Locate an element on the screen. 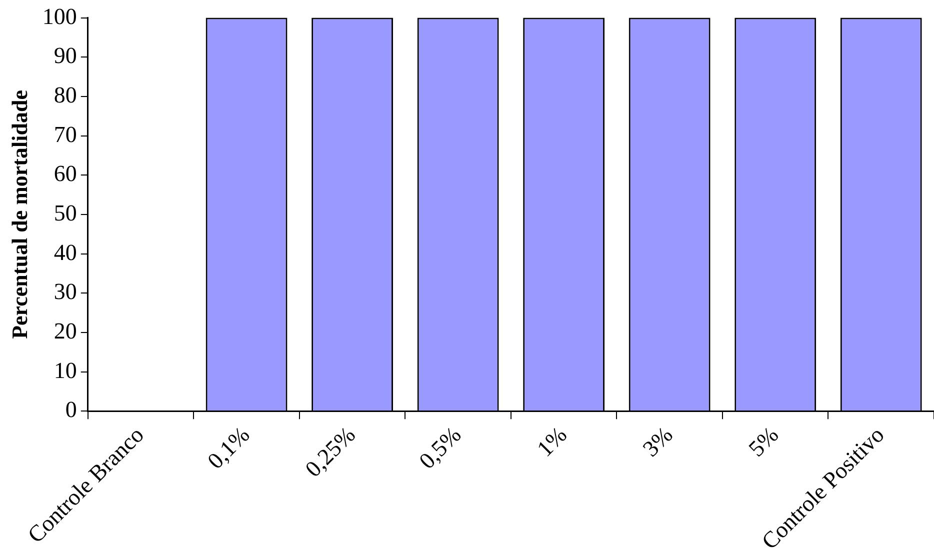 This screenshot has width=934, height=559. x-tick-label: 5% is located at coordinates (764, 442).